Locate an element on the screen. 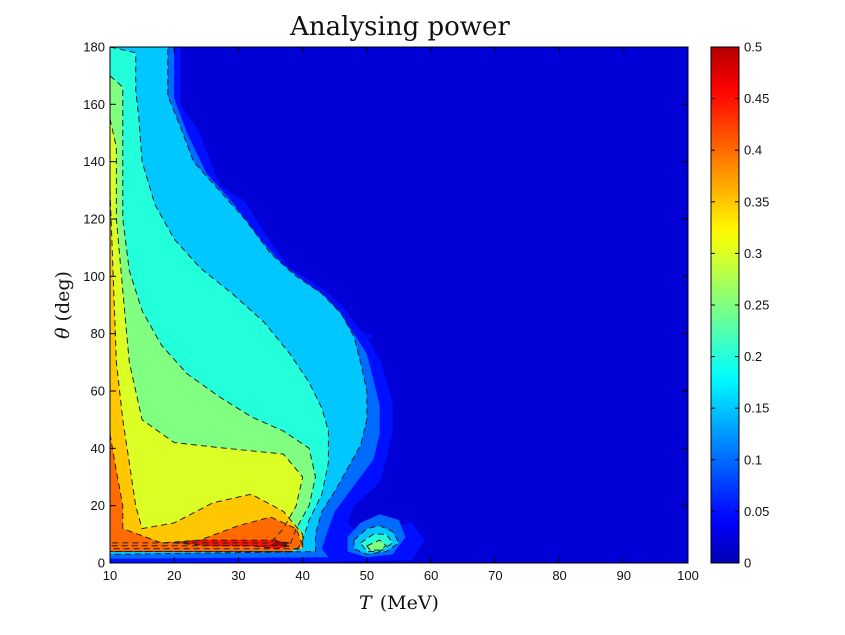  y-tick-label: 100 is located at coordinates (94, 276).